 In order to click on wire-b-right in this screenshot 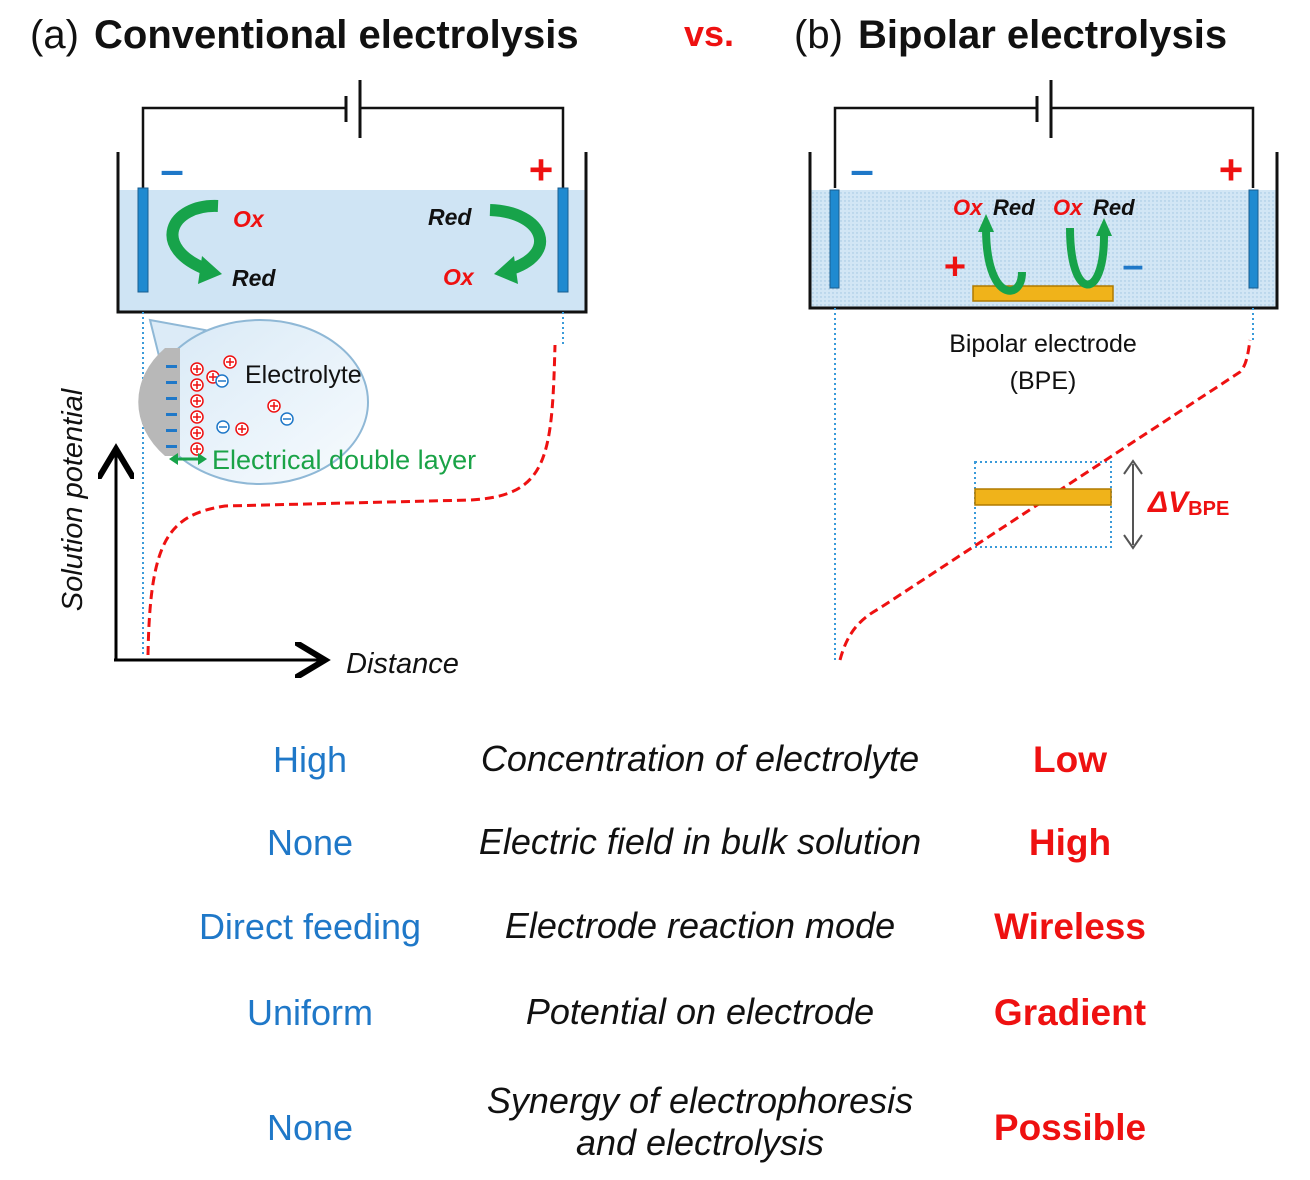, I will do `click(1153, 147)`.